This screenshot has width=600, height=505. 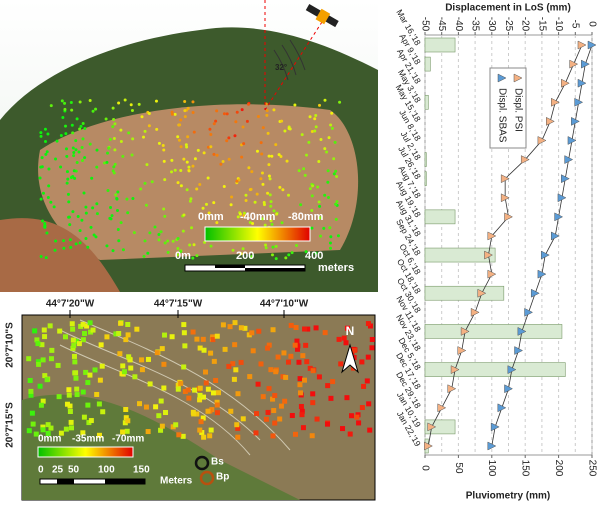 What do you see at coordinates (591, 468) in the screenshot?
I see `x2-tick-label: 250` at bounding box center [591, 468].